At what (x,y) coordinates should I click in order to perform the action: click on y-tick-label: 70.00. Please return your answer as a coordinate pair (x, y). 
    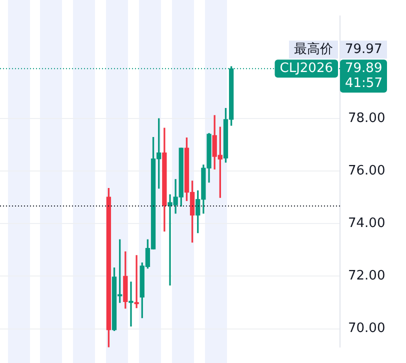
    Looking at the image, I should click on (367, 328).